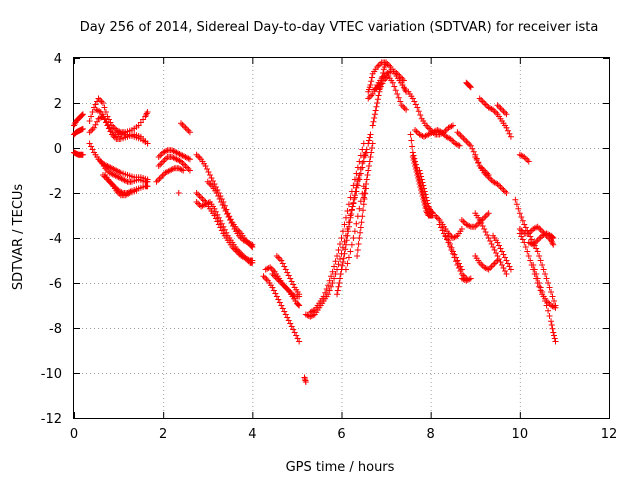  Describe the element at coordinates (341, 434) in the screenshot. I see `x-tick-label: 6` at that location.